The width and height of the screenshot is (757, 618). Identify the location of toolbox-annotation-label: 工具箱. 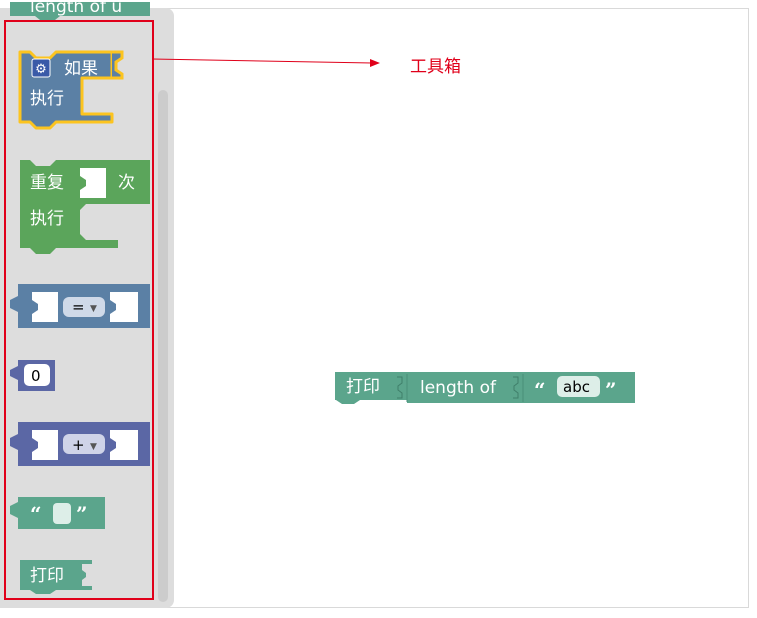
(435, 67).